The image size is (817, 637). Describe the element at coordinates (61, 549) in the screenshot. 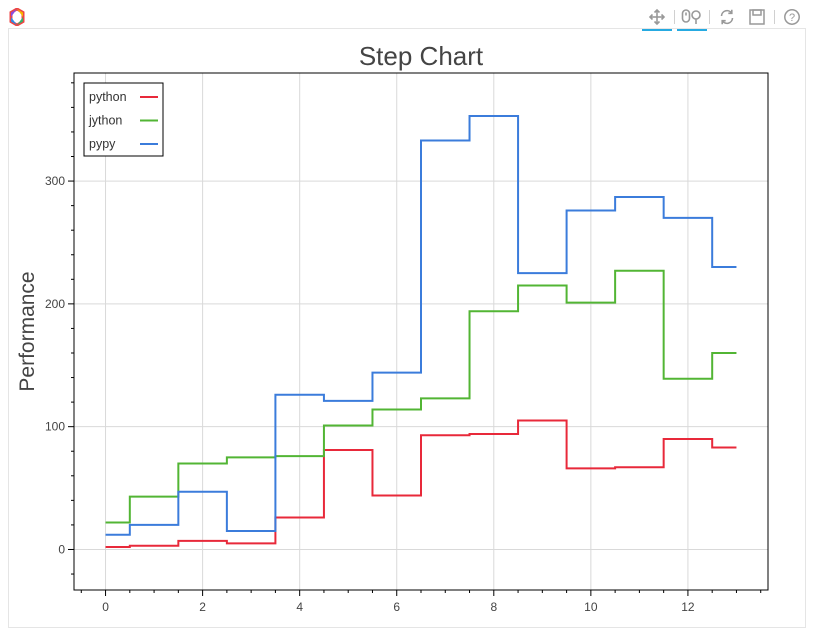

I see `y-tick-label: 0` at that location.